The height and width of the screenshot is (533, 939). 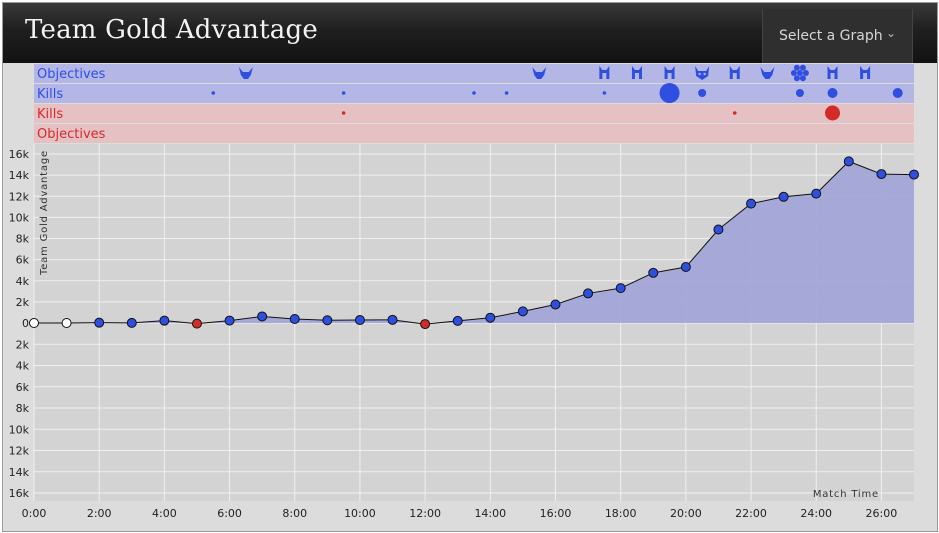 What do you see at coordinates (44, 213) in the screenshot?
I see `y-axis-label: Team Gold Advantage` at bounding box center [44, 213].